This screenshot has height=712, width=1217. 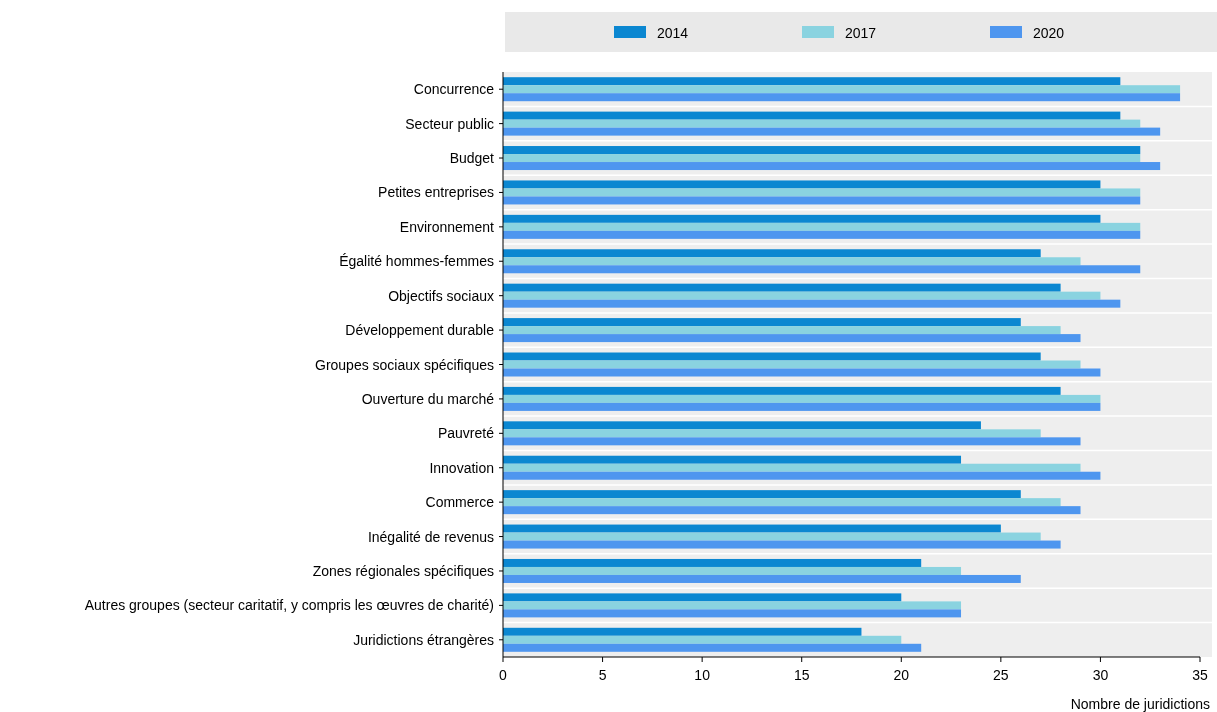 What do you see at coordinates (466, 433) in the screenshot?
I see `y-tick-label: Pauvreté` at bounding box center [466, 433].